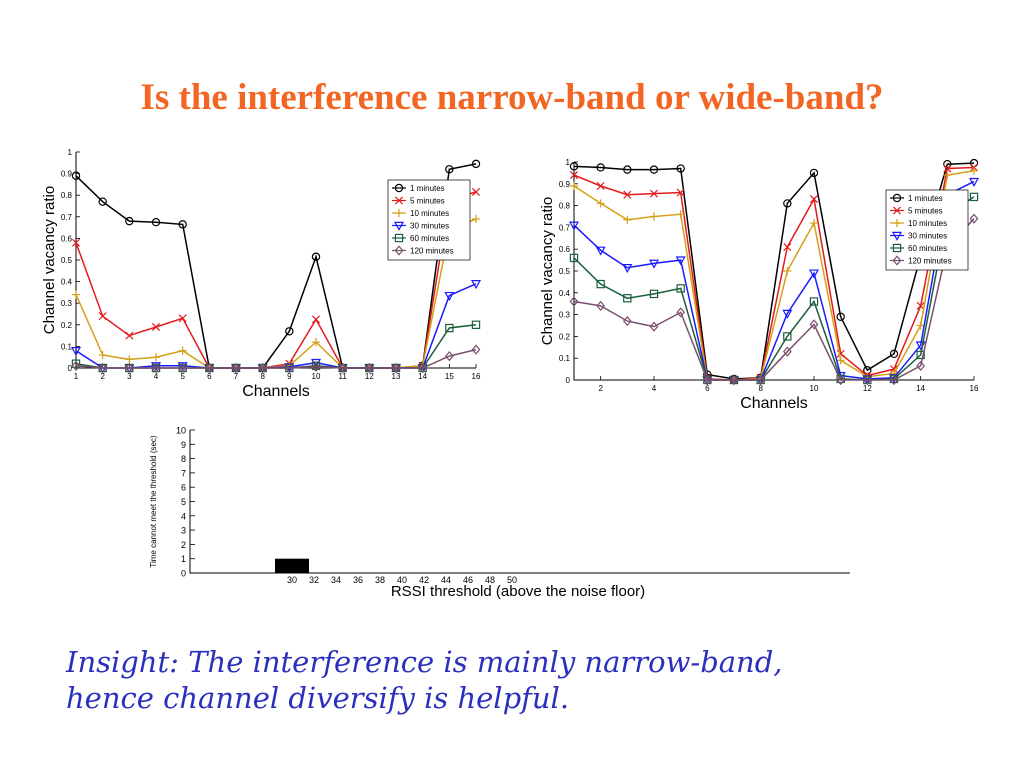  Describe the element at coordinates (565, 206) in the screenshot. I see `y-tick-label: 0.8` at that location.